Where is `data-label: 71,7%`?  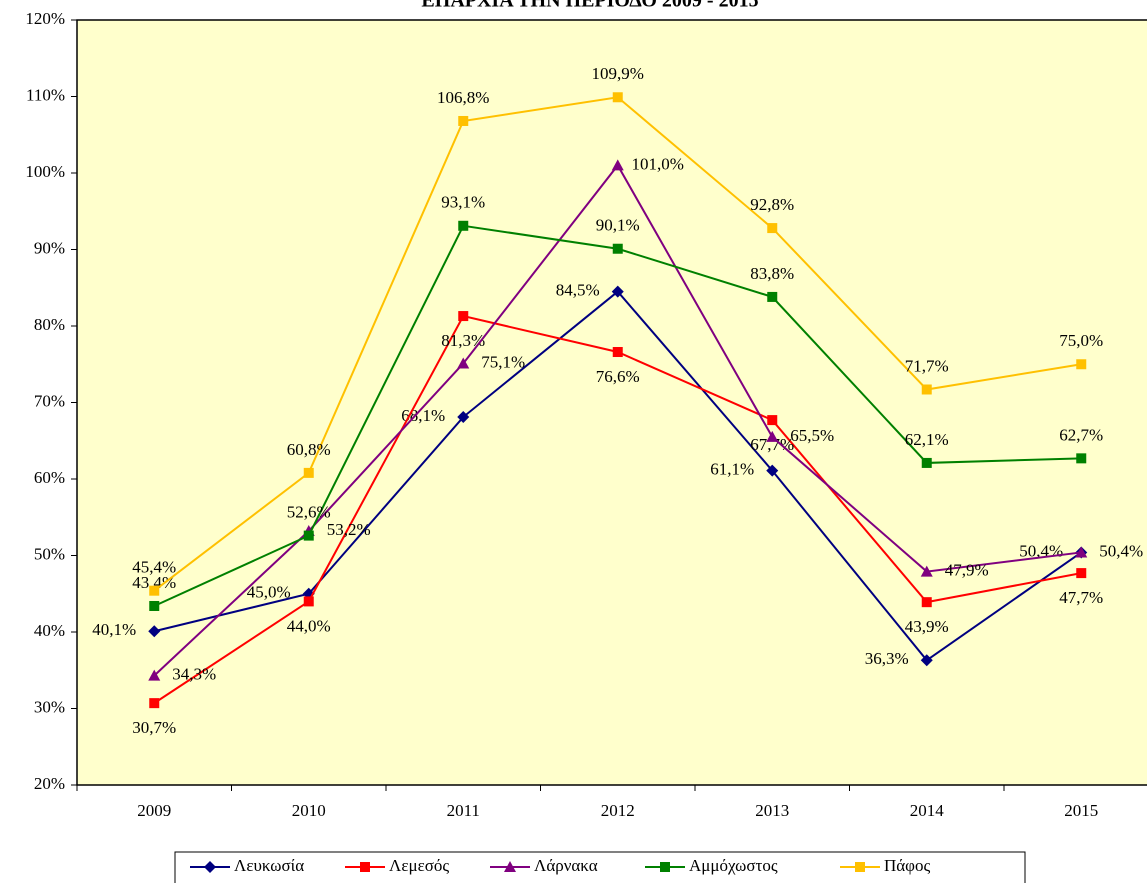
data-label: 71,7% is located at coordinates (927, 365).